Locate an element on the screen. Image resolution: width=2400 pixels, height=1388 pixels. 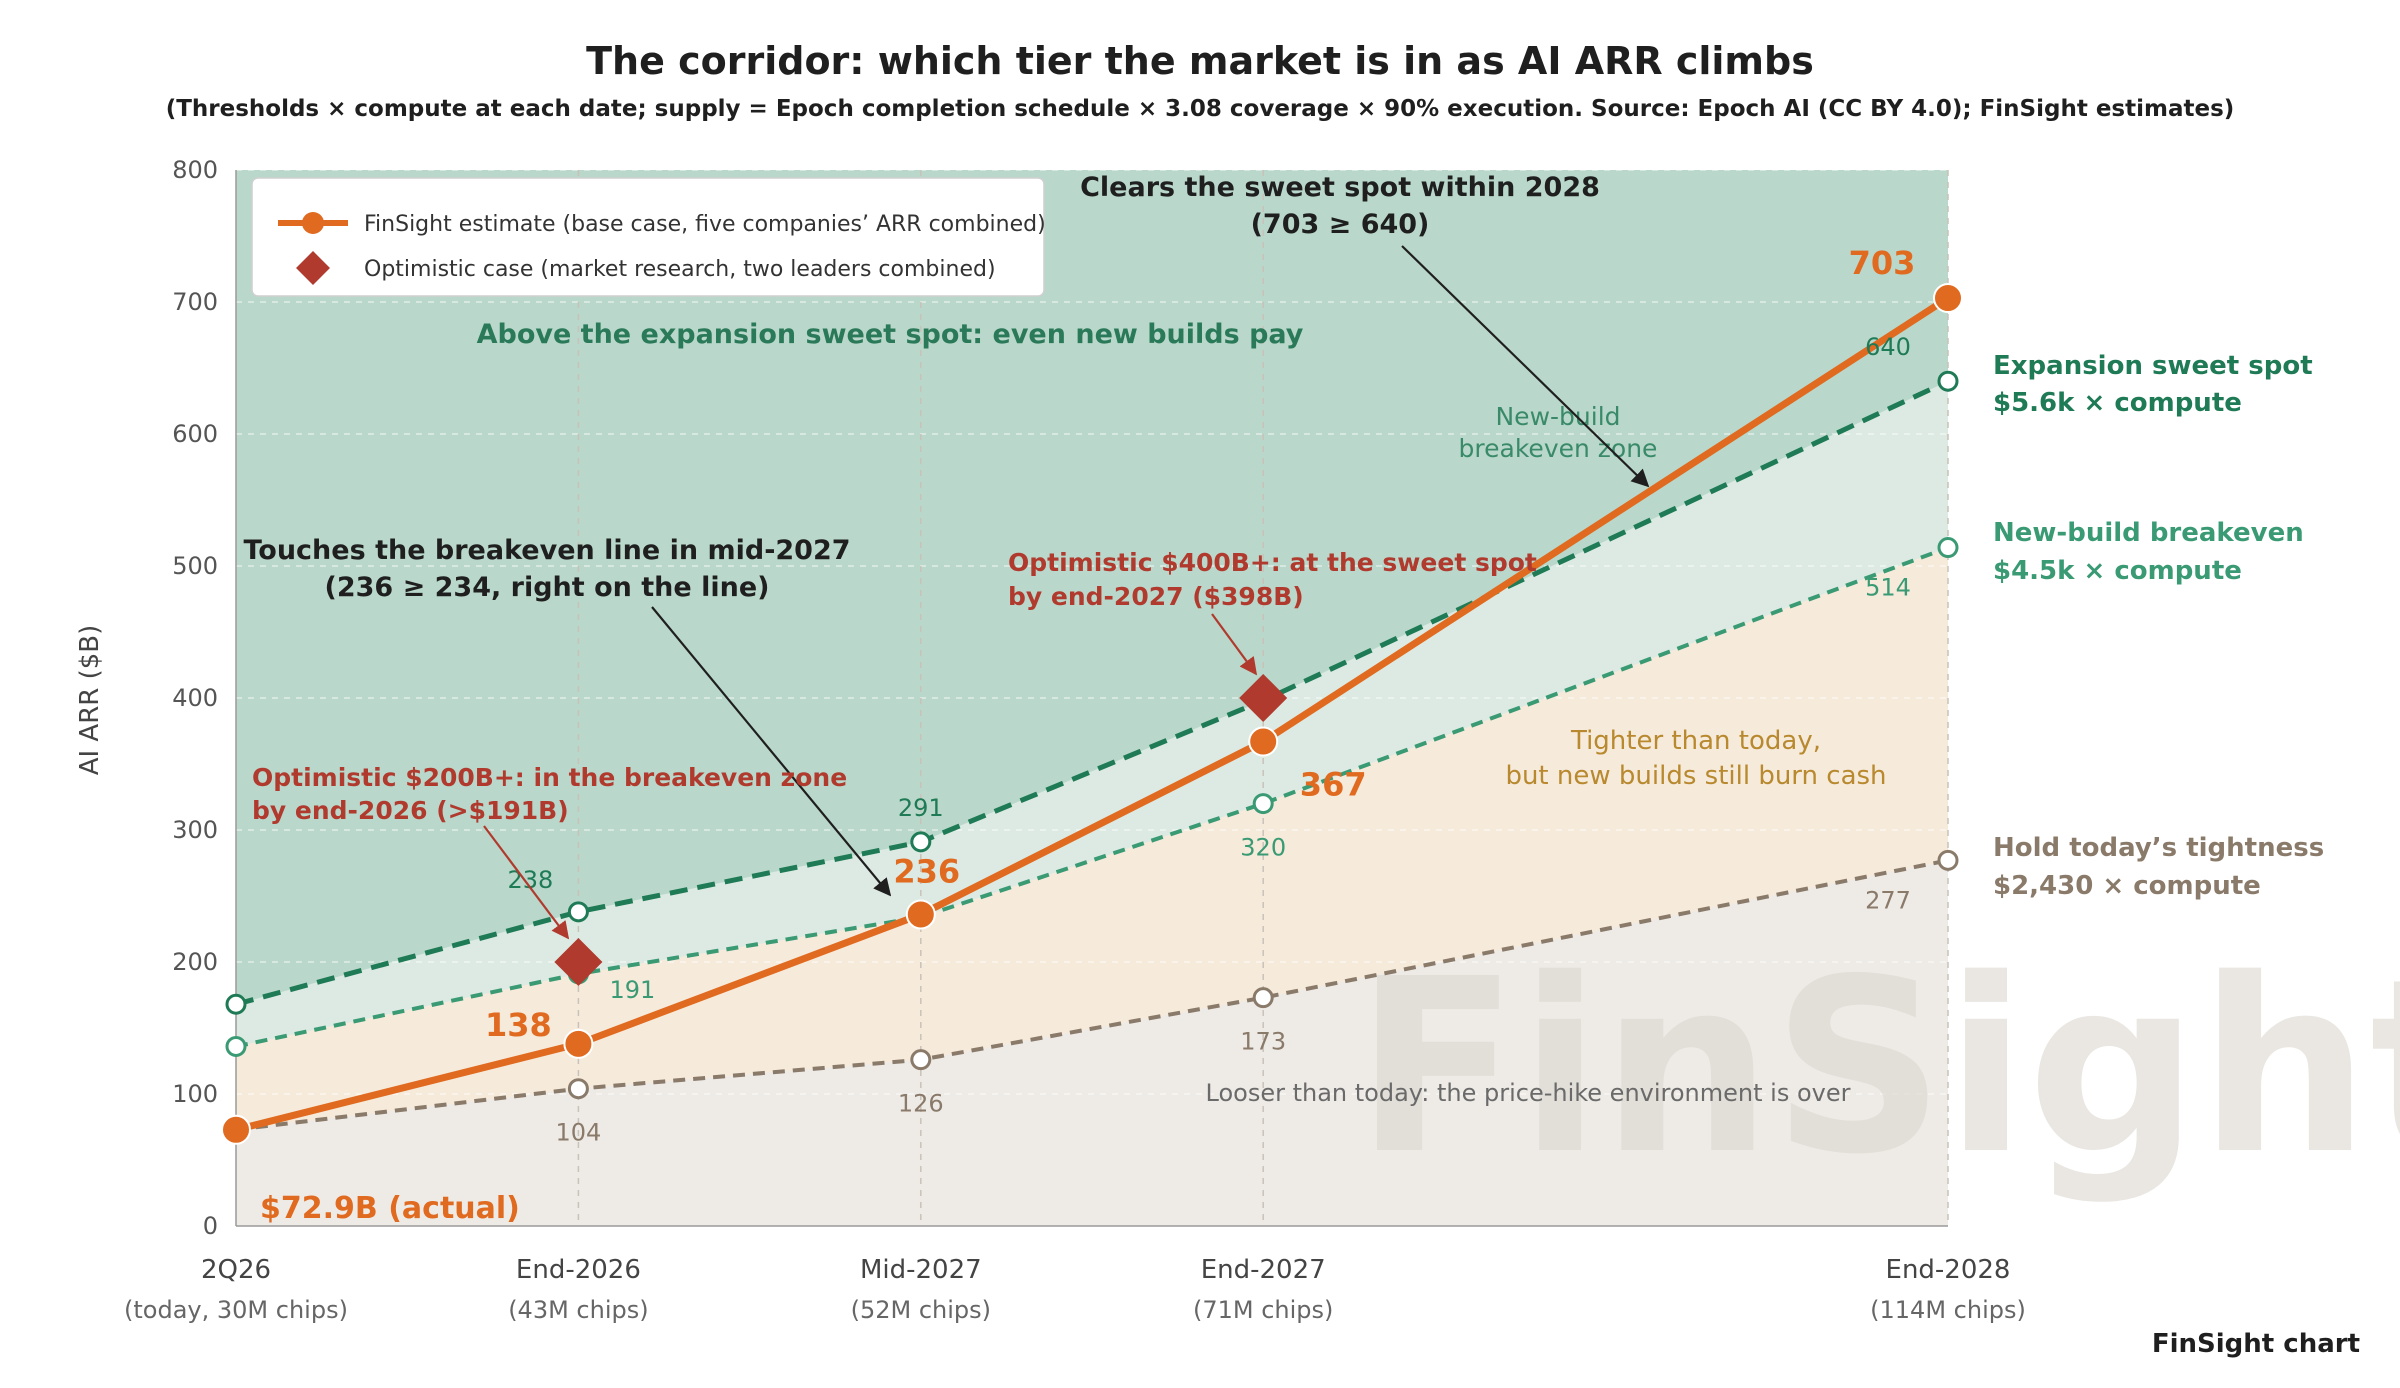
zone-label-tighter-2: but new builds still burn cash is located at coordinates (1695, 776).